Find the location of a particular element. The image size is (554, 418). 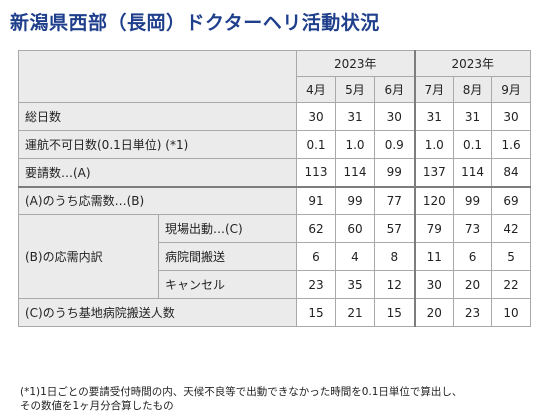

table-cell: 12 is located at coordinates (394, 284).